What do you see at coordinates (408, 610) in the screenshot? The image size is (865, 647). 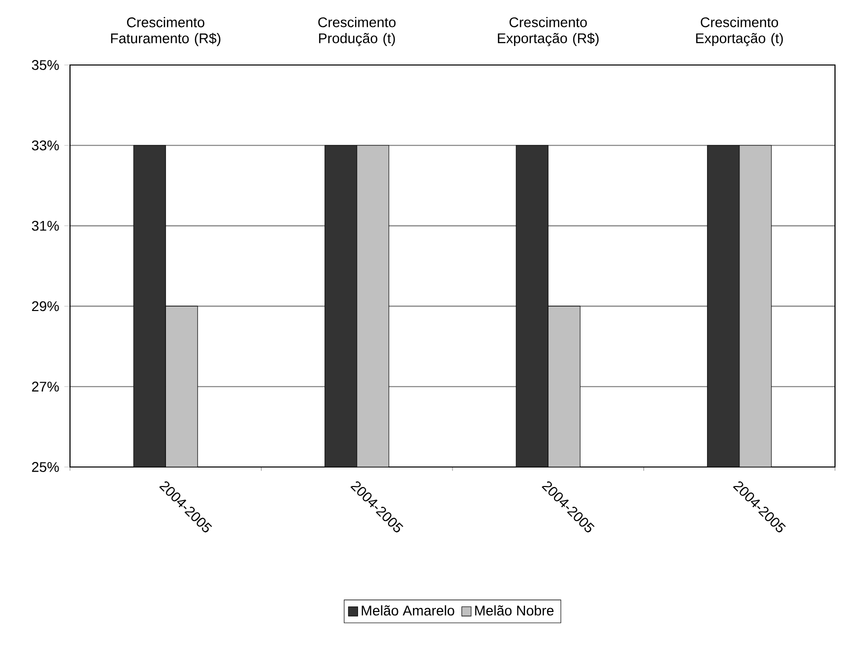 I see `legend-label: Melão Amarelo` at bounding box center [408, 610].